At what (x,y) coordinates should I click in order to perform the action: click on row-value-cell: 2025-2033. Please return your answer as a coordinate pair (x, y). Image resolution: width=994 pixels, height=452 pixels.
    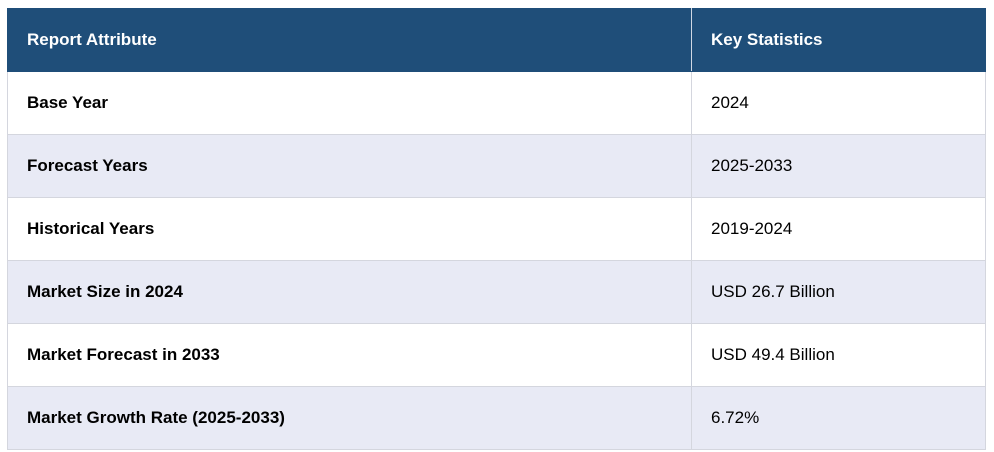
    Looking at the image, I should click on (838, 166).